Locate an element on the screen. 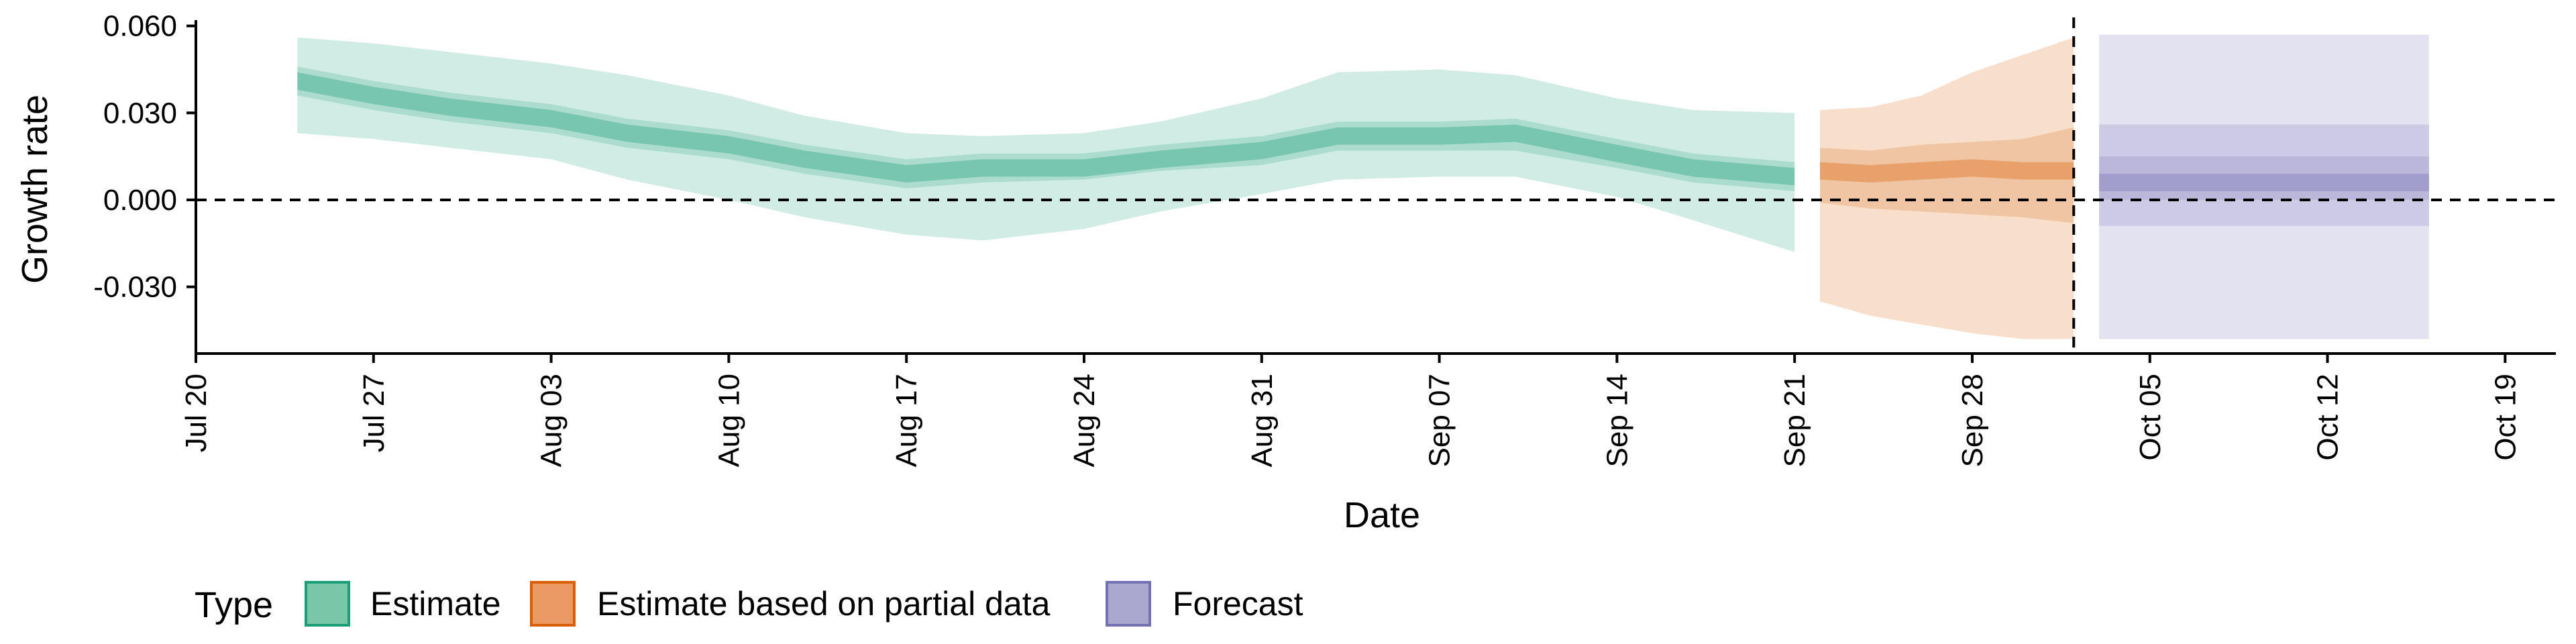 The height and width of the screenshot is (644, 2576). band-50-estimate is located at coordinates (1046, 128).